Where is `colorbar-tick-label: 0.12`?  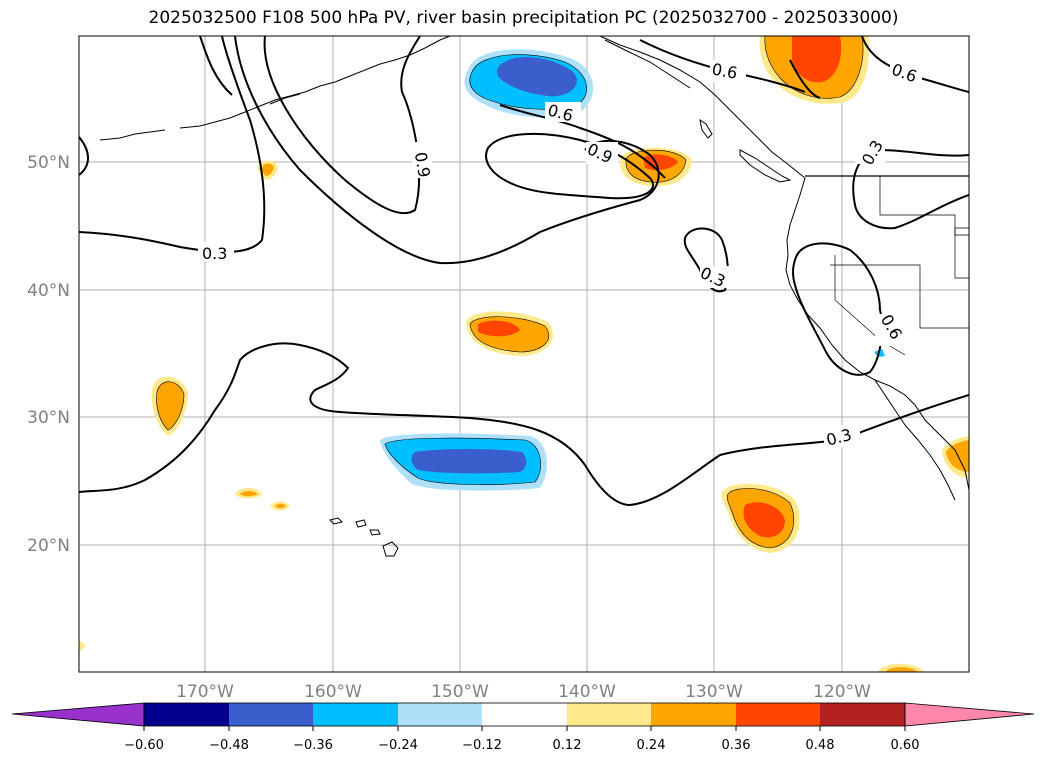
colorbar-tick-label: 0.12 is located at coordinates (567, 745).